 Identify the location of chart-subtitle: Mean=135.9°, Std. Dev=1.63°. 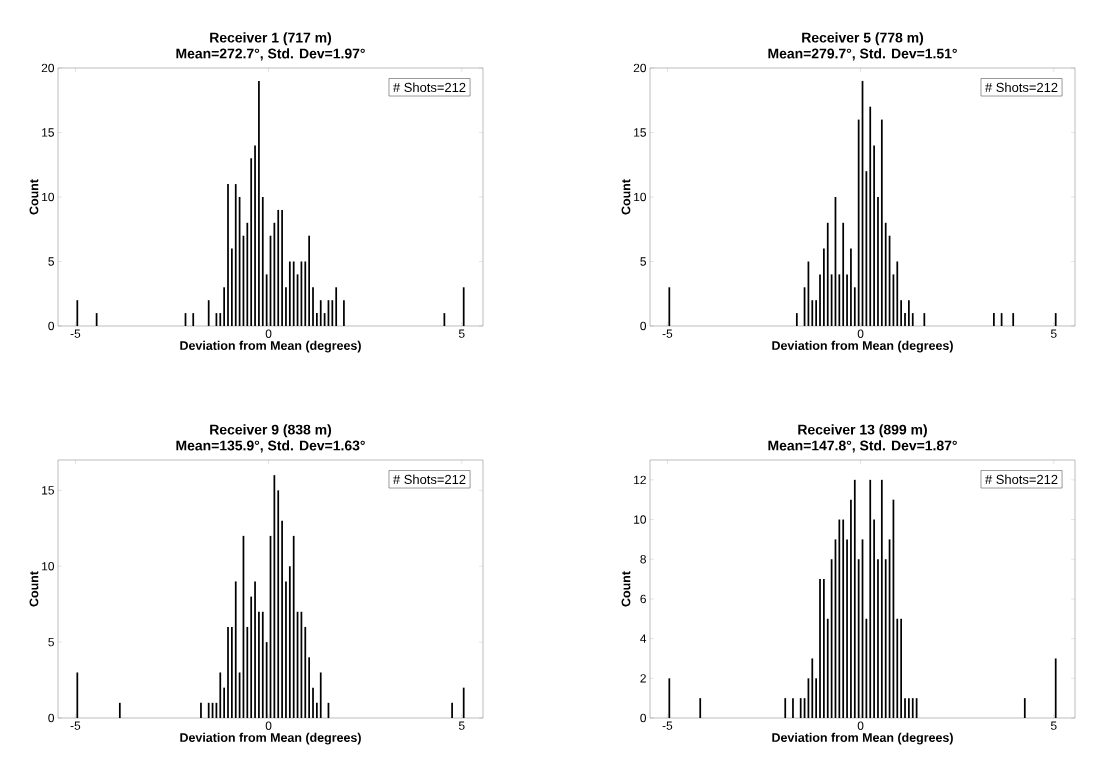
(270, 446).